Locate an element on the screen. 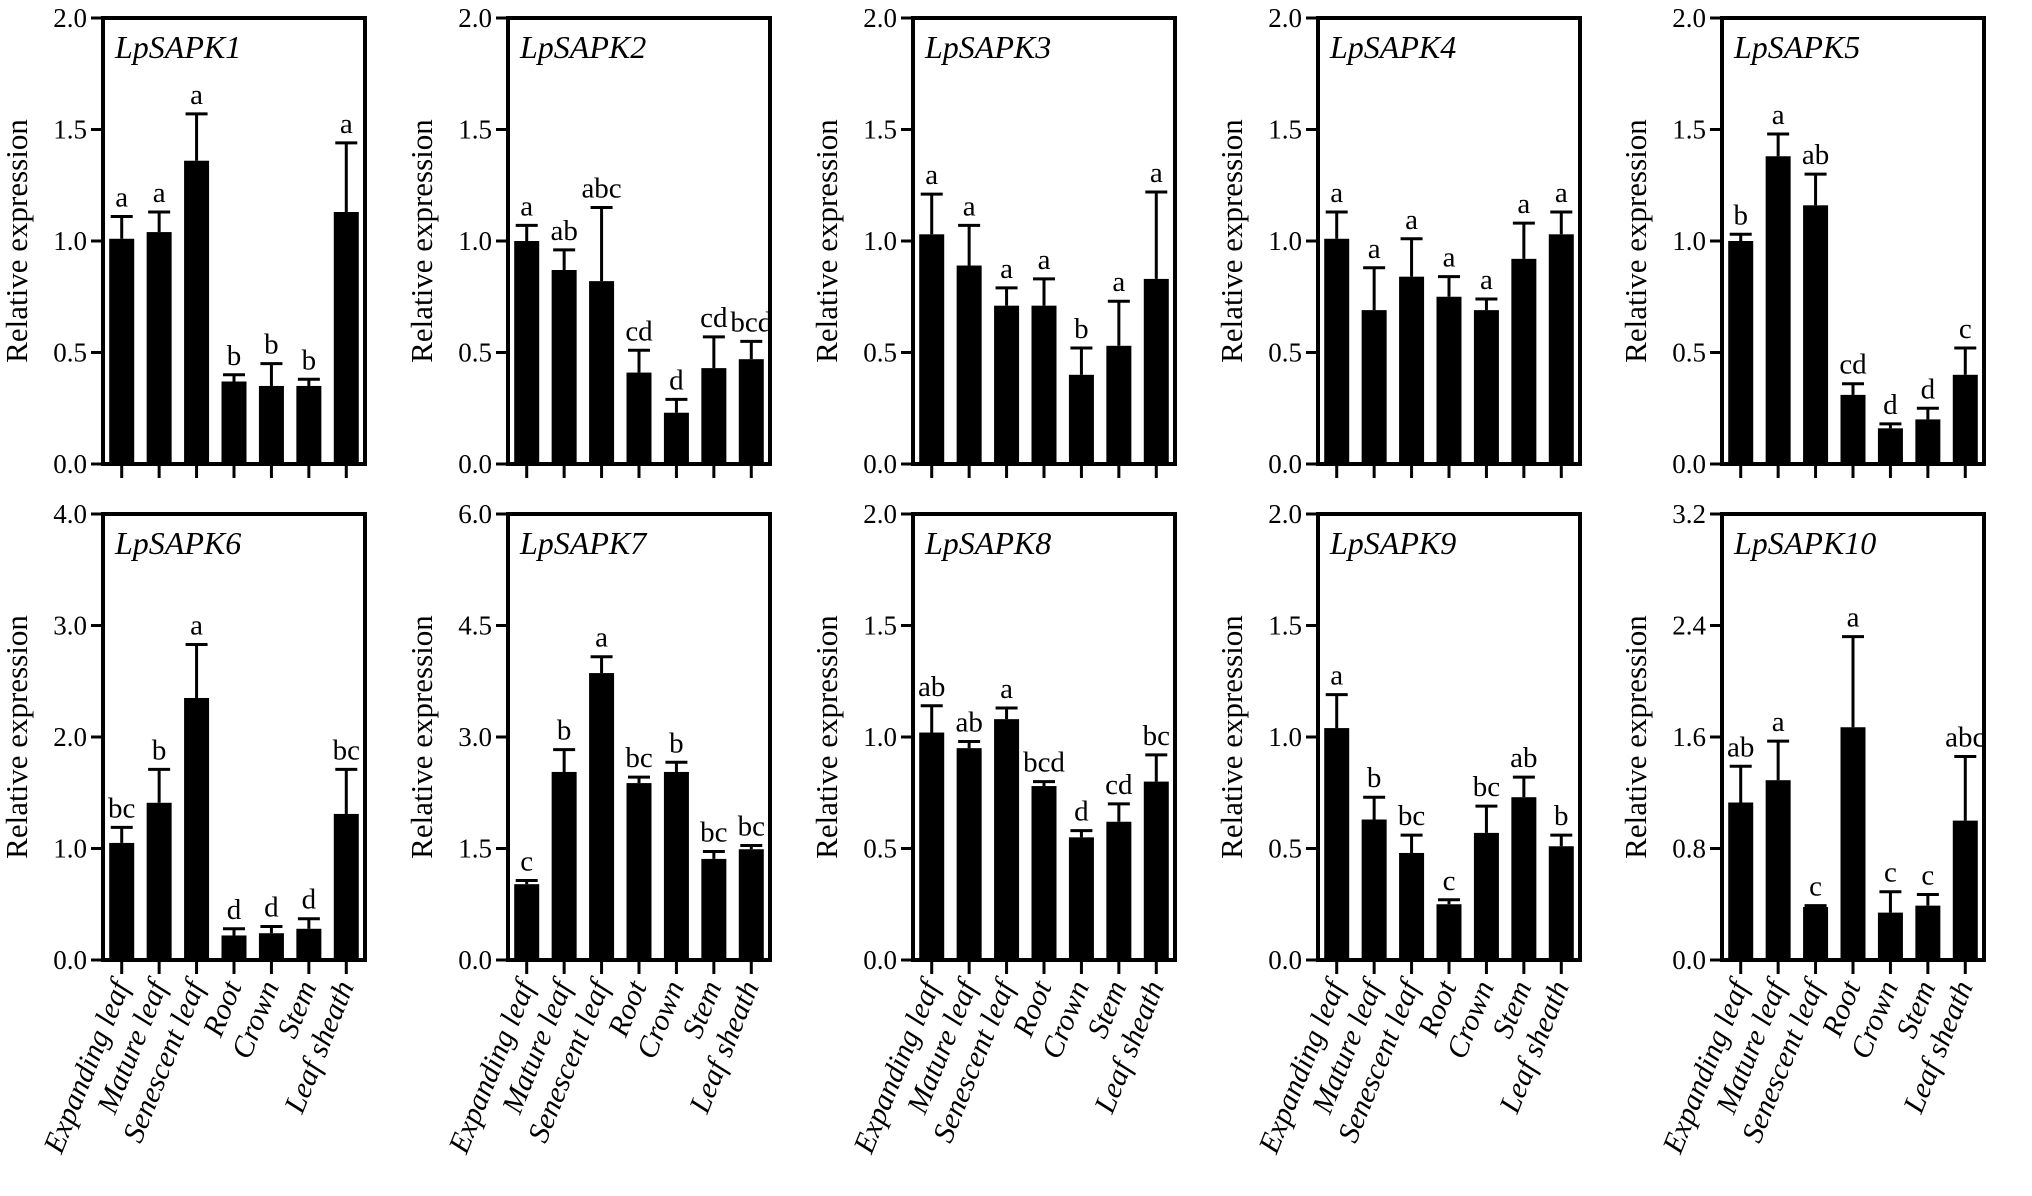 The image size is (2032, 1196). y-tick-label: 6.0 is located at coordinates (475, 514).